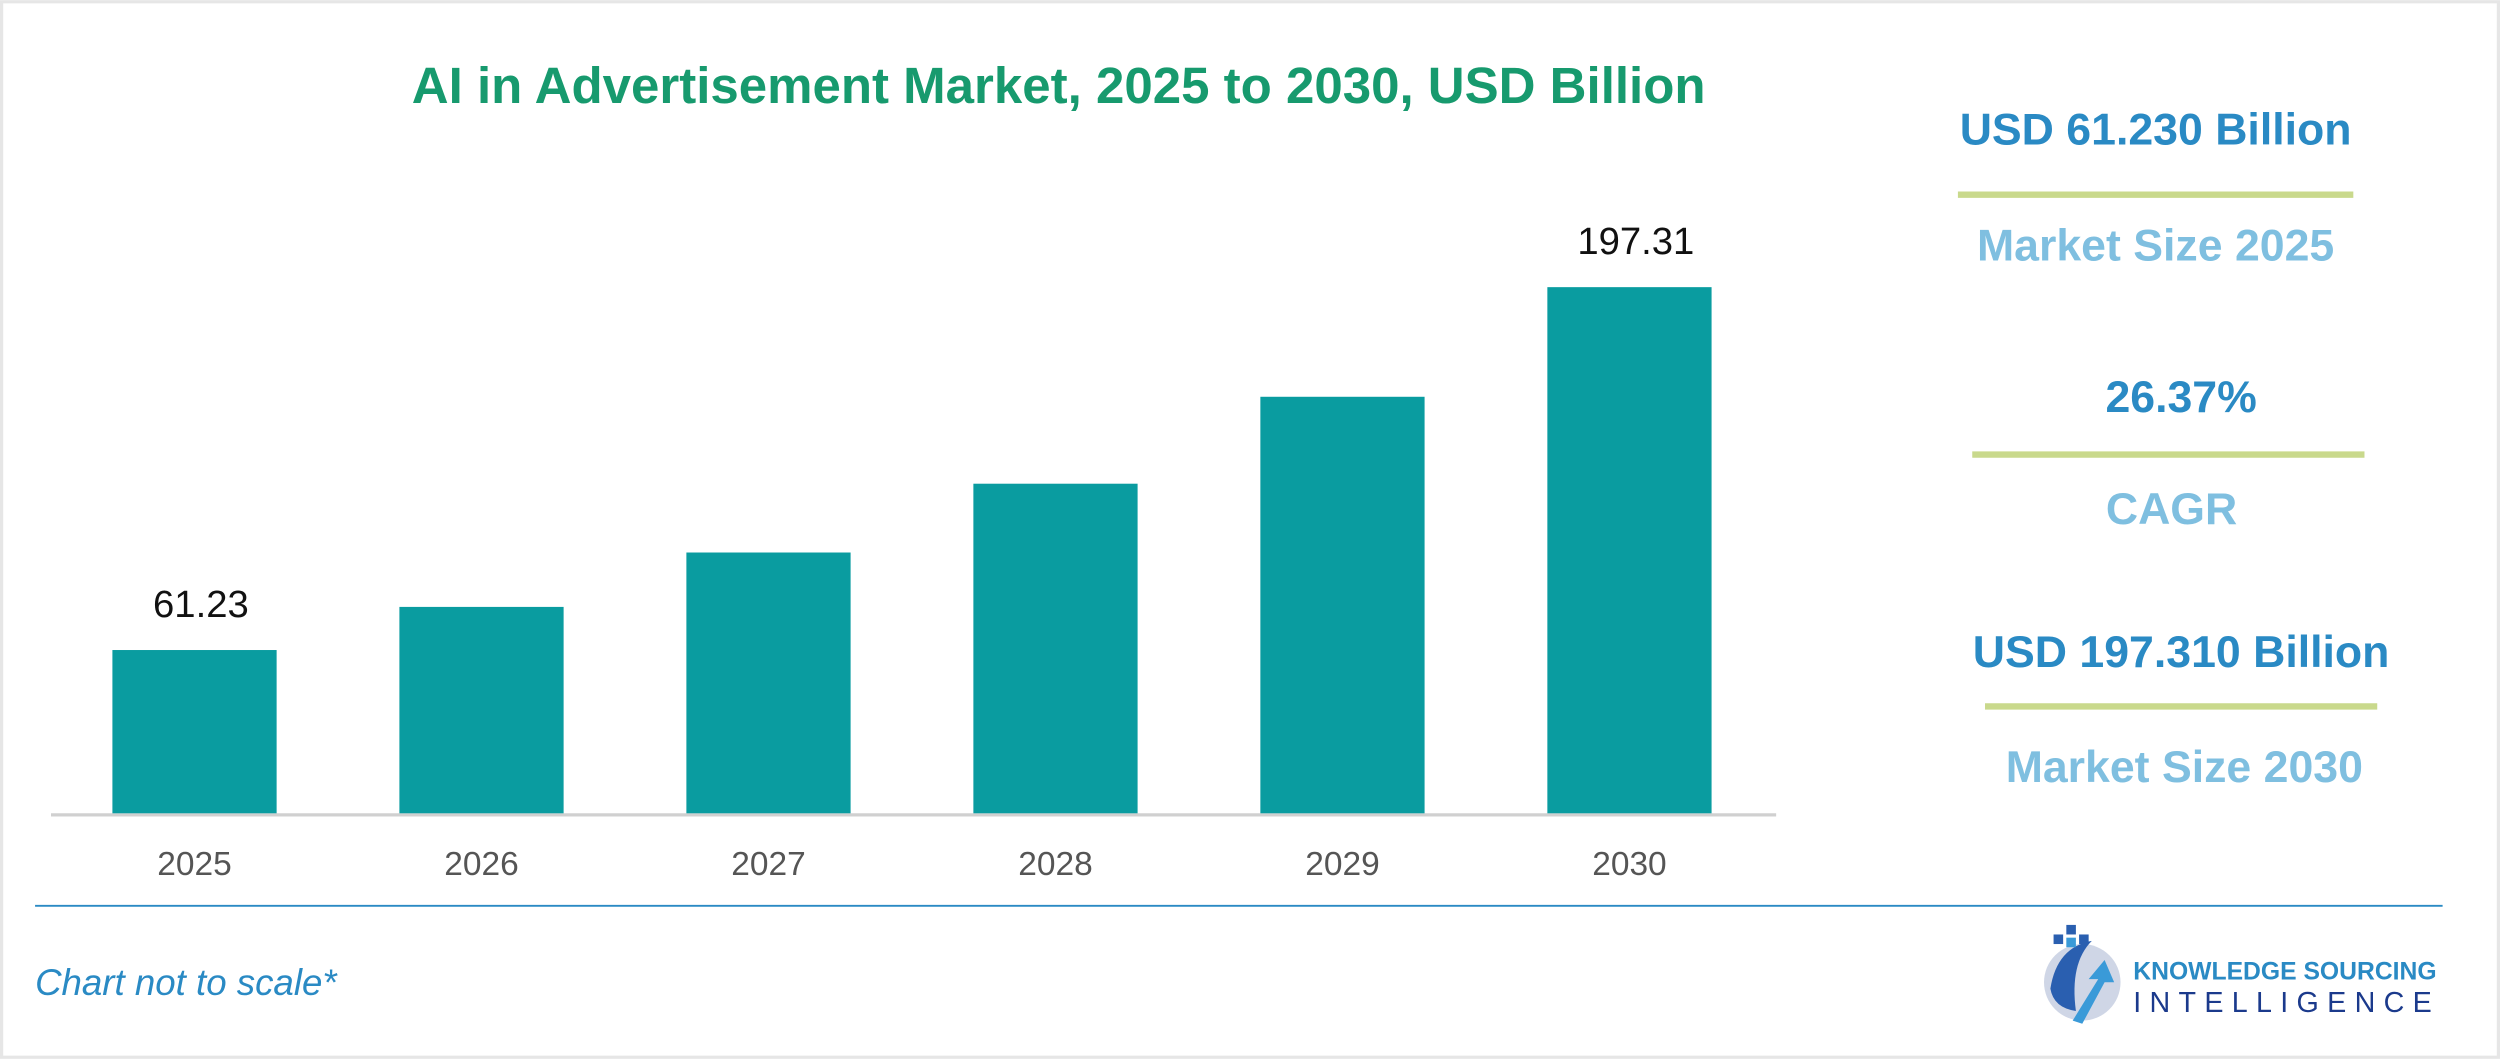  I want to click on highlight-label: Market Size 2025, so click(2155, 246).